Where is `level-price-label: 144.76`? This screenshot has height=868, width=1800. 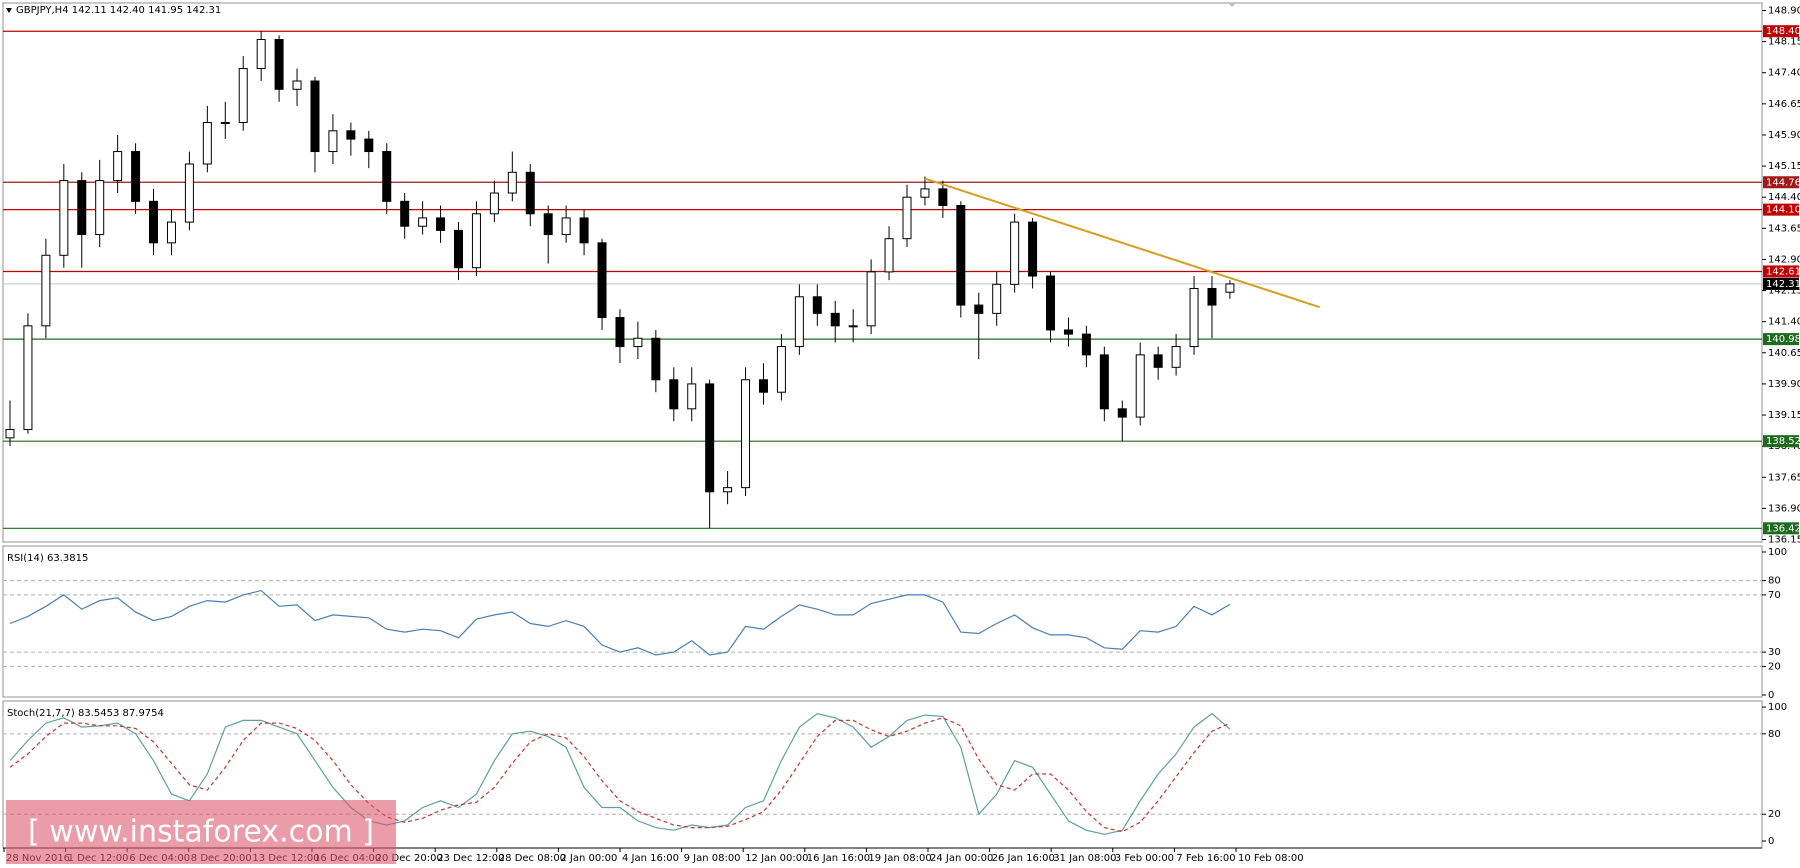
level-price-label: 144.76 is located at coordinates (1783, 182).